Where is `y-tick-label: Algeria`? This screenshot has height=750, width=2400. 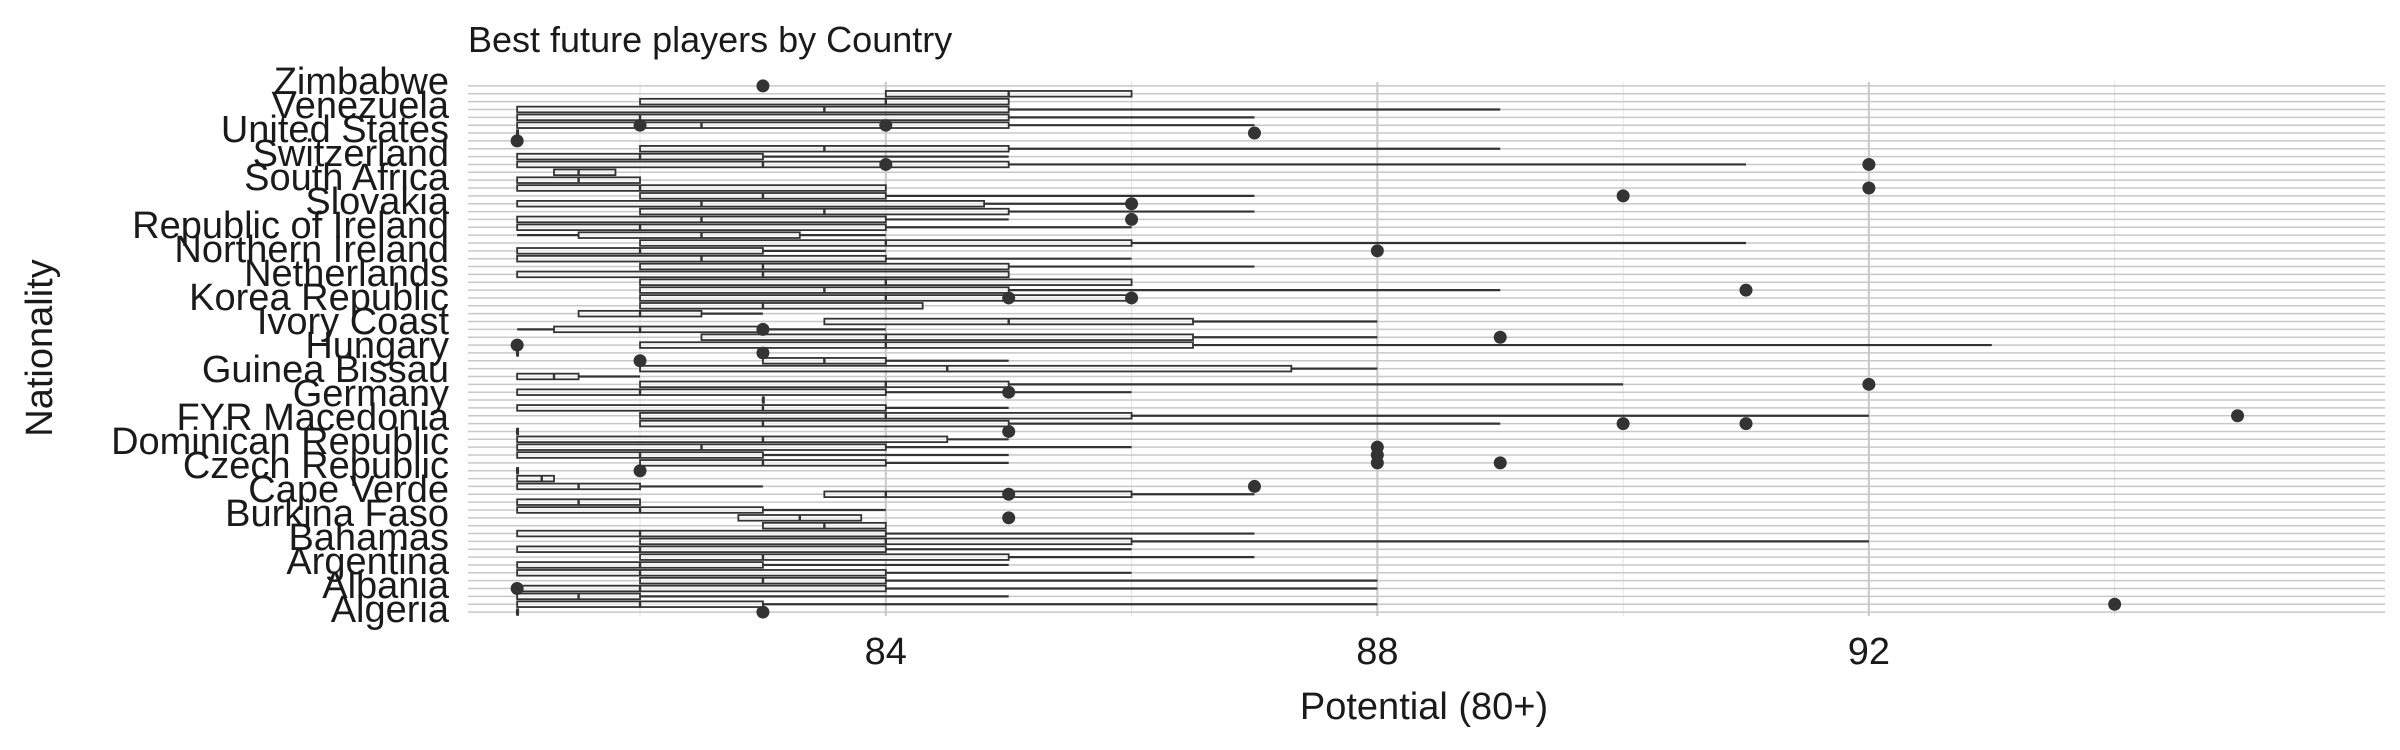 y-tick-label: Algeria is located at coordinates (390, 610).